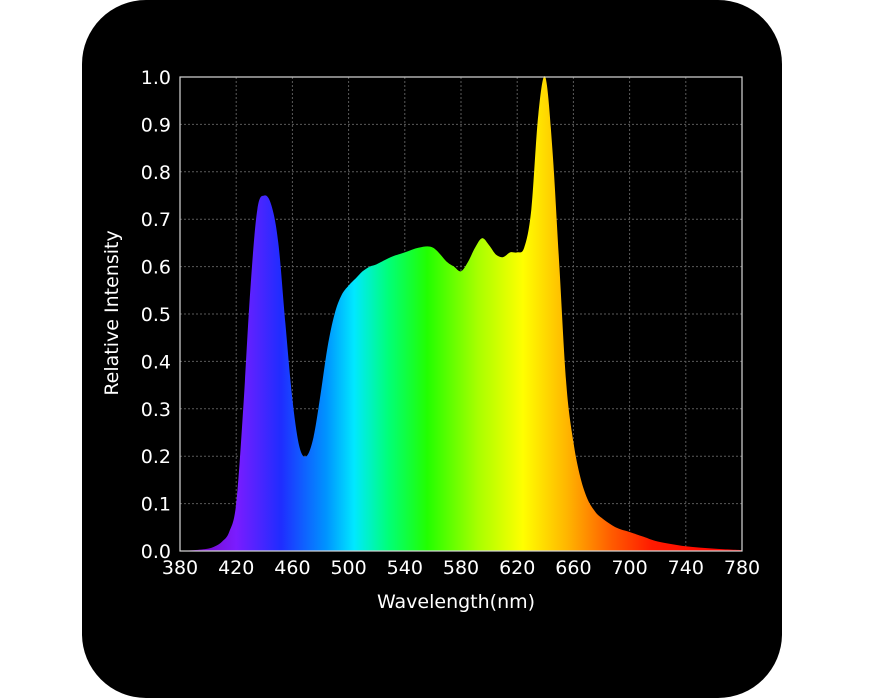  I want to click on y-tick-label: 0.2, so click(156, 457).